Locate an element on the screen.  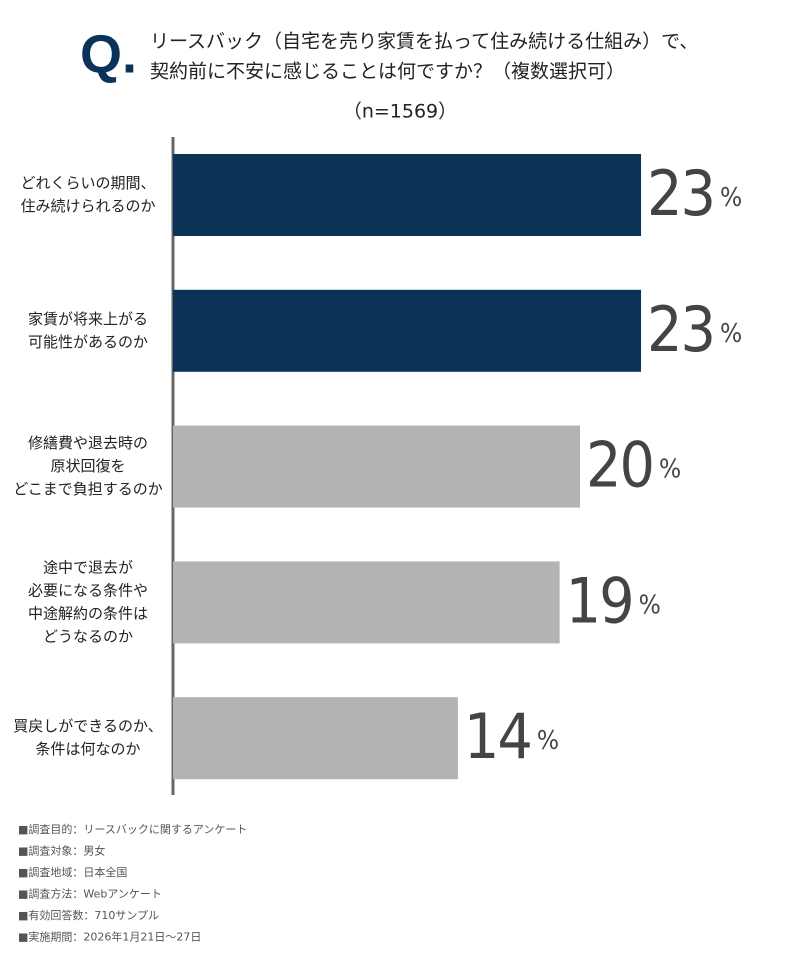
chart-title: リースバック（自宅を売り家賃を払って住み続ける仕組み）で、 is located at coordinates (424, 42).